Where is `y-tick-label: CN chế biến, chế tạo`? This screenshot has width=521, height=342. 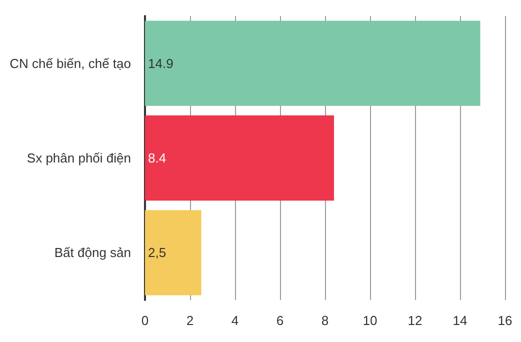 y-tick-label: CN chế biến, chế tạo is located at coordinates (70, 63).